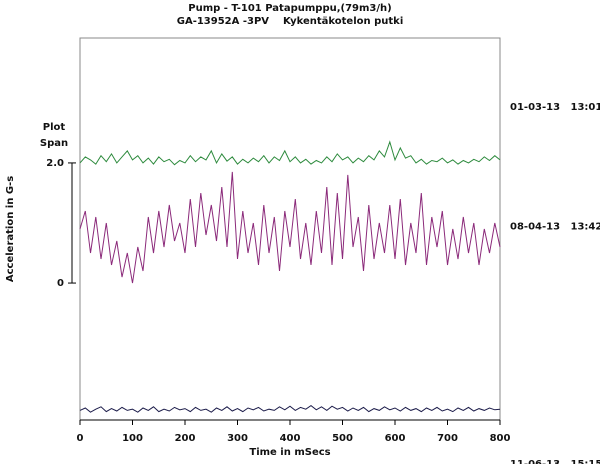 This screenshot has width=600, height=464. Describe the element at coordinates (289, 8) in the screenshot. I see `chart-title: Pump - T-101 Patapumppu,(79m3/h)` at that location.